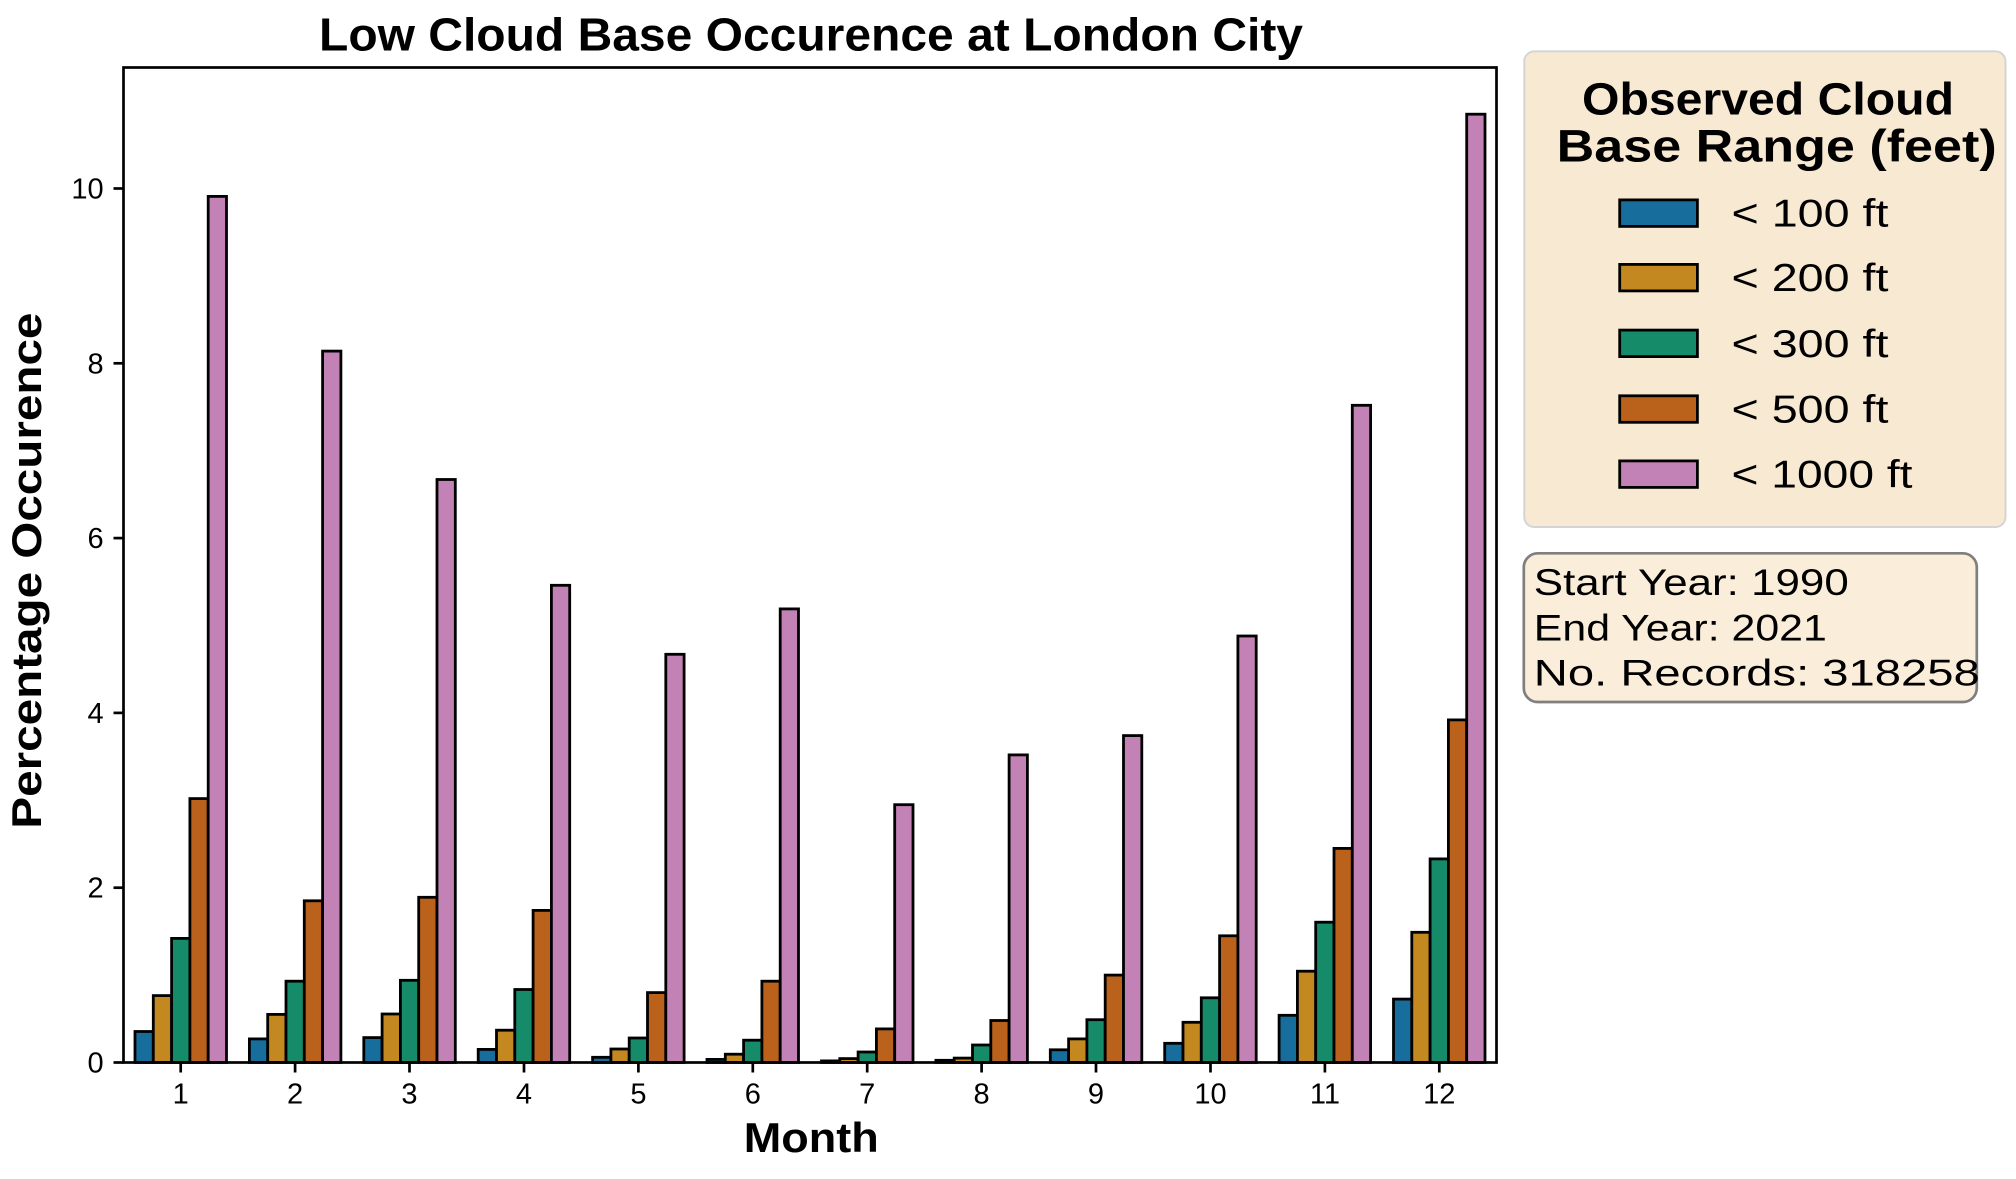 This screenshot has height=1179, width=2016. What do you see at coordinates (409, 1095) in the screenshot?
I see `svg-text: 3` at bounding box center [409, 1095].